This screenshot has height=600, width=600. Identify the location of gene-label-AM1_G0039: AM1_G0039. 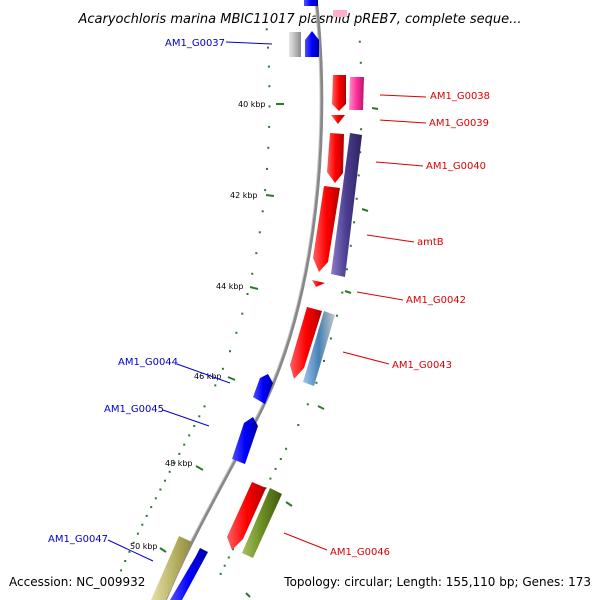
(459, 123).